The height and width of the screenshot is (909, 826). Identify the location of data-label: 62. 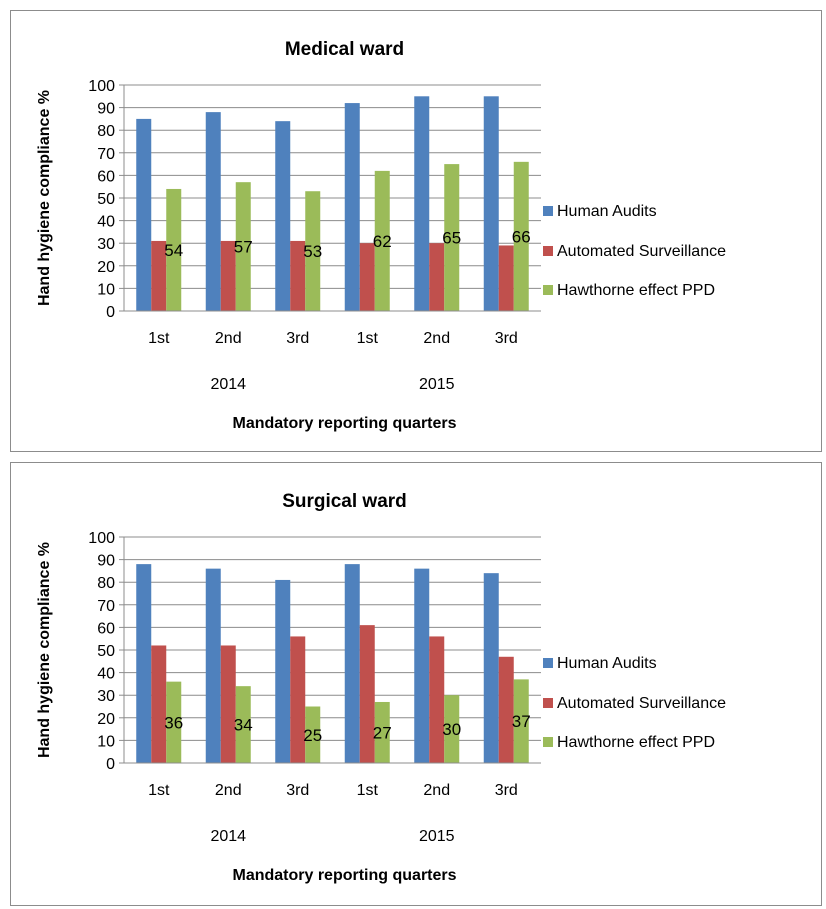
(382, 241).